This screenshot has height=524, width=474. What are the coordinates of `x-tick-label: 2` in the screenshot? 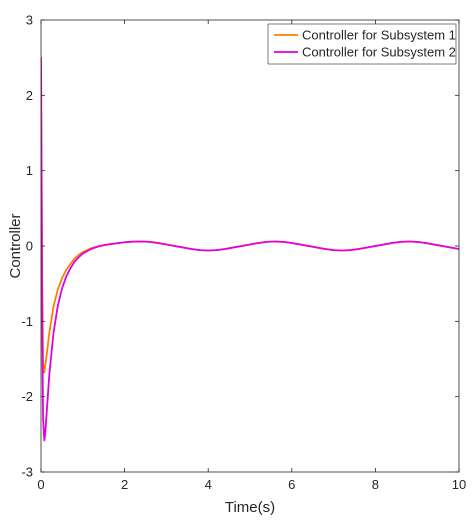 It's located at (124, 484).